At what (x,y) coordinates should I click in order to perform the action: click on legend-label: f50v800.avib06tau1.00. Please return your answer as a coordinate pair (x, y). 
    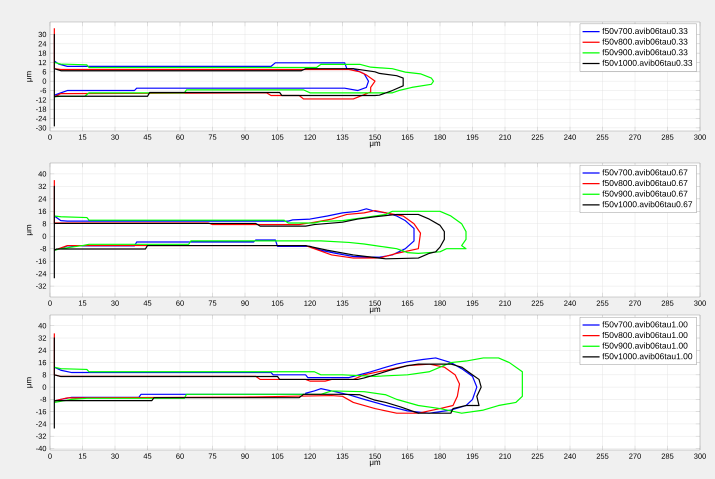
    Looking at the image, I should click on (645, 335).